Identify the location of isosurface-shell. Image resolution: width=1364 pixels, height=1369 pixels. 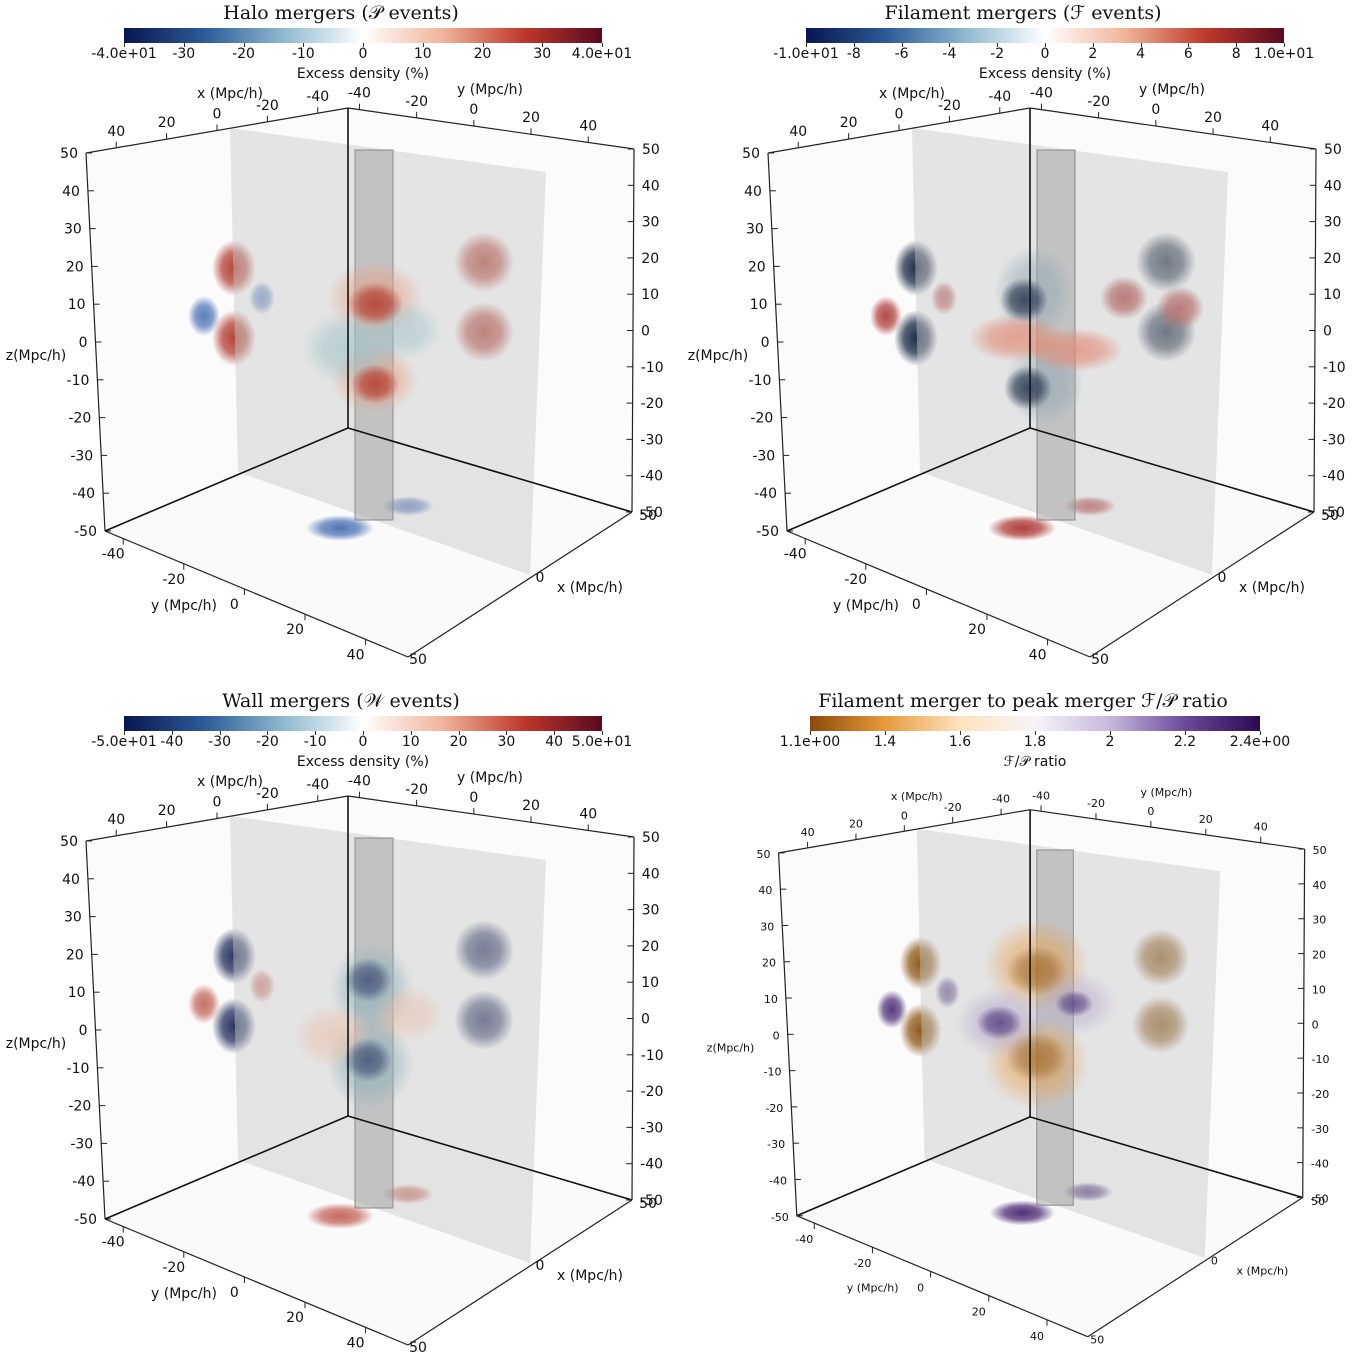
(1074, 350).